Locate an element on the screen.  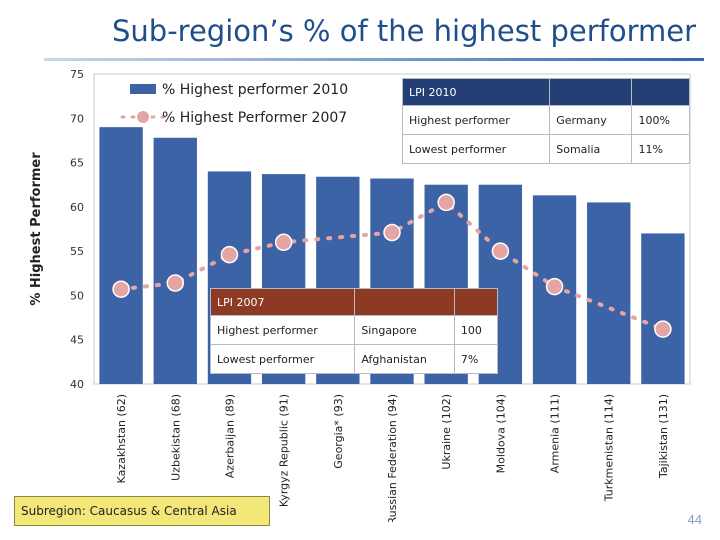
y-tick-label: 70 is located at coordinates (77, 118).